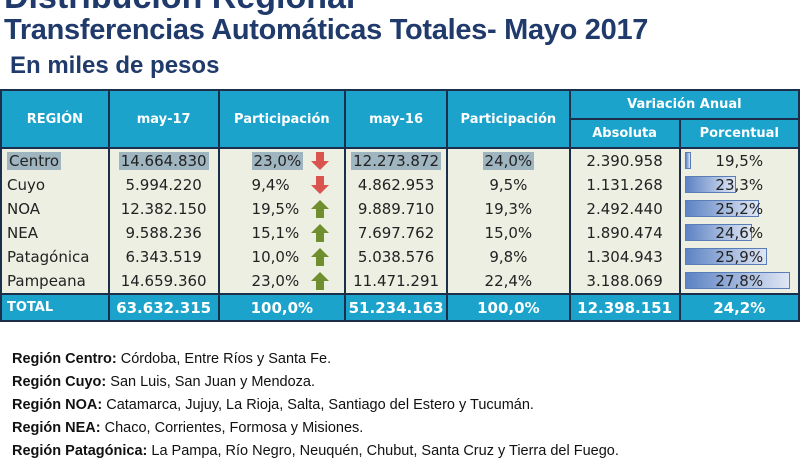 This screenshot has height=463, width=800. What do you see at coordinates (163, 209) in the screenshot?
I see `cell-may17: 12.382.150` at bounding box center [163, 209].